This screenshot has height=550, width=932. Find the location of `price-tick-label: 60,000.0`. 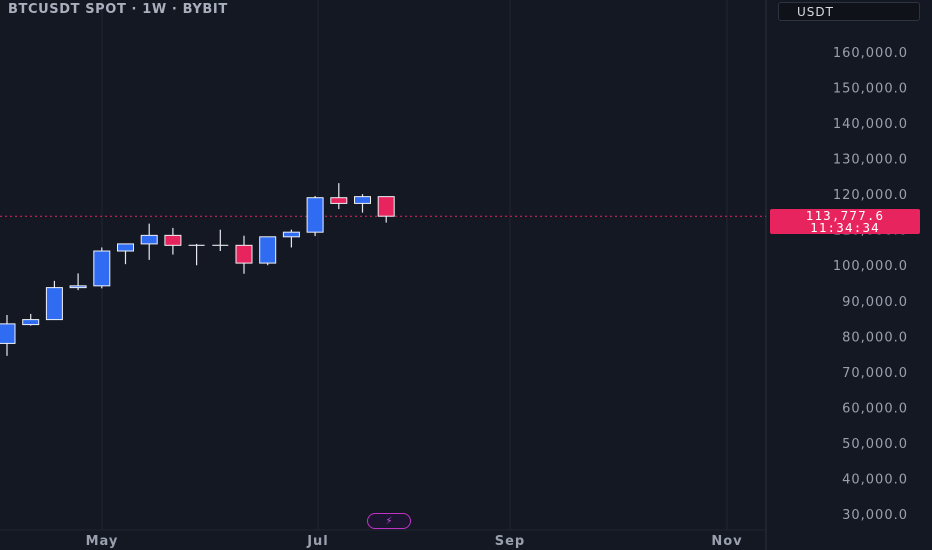

price-tick-label: 60,000.0 is located at coordinates (875, 408).